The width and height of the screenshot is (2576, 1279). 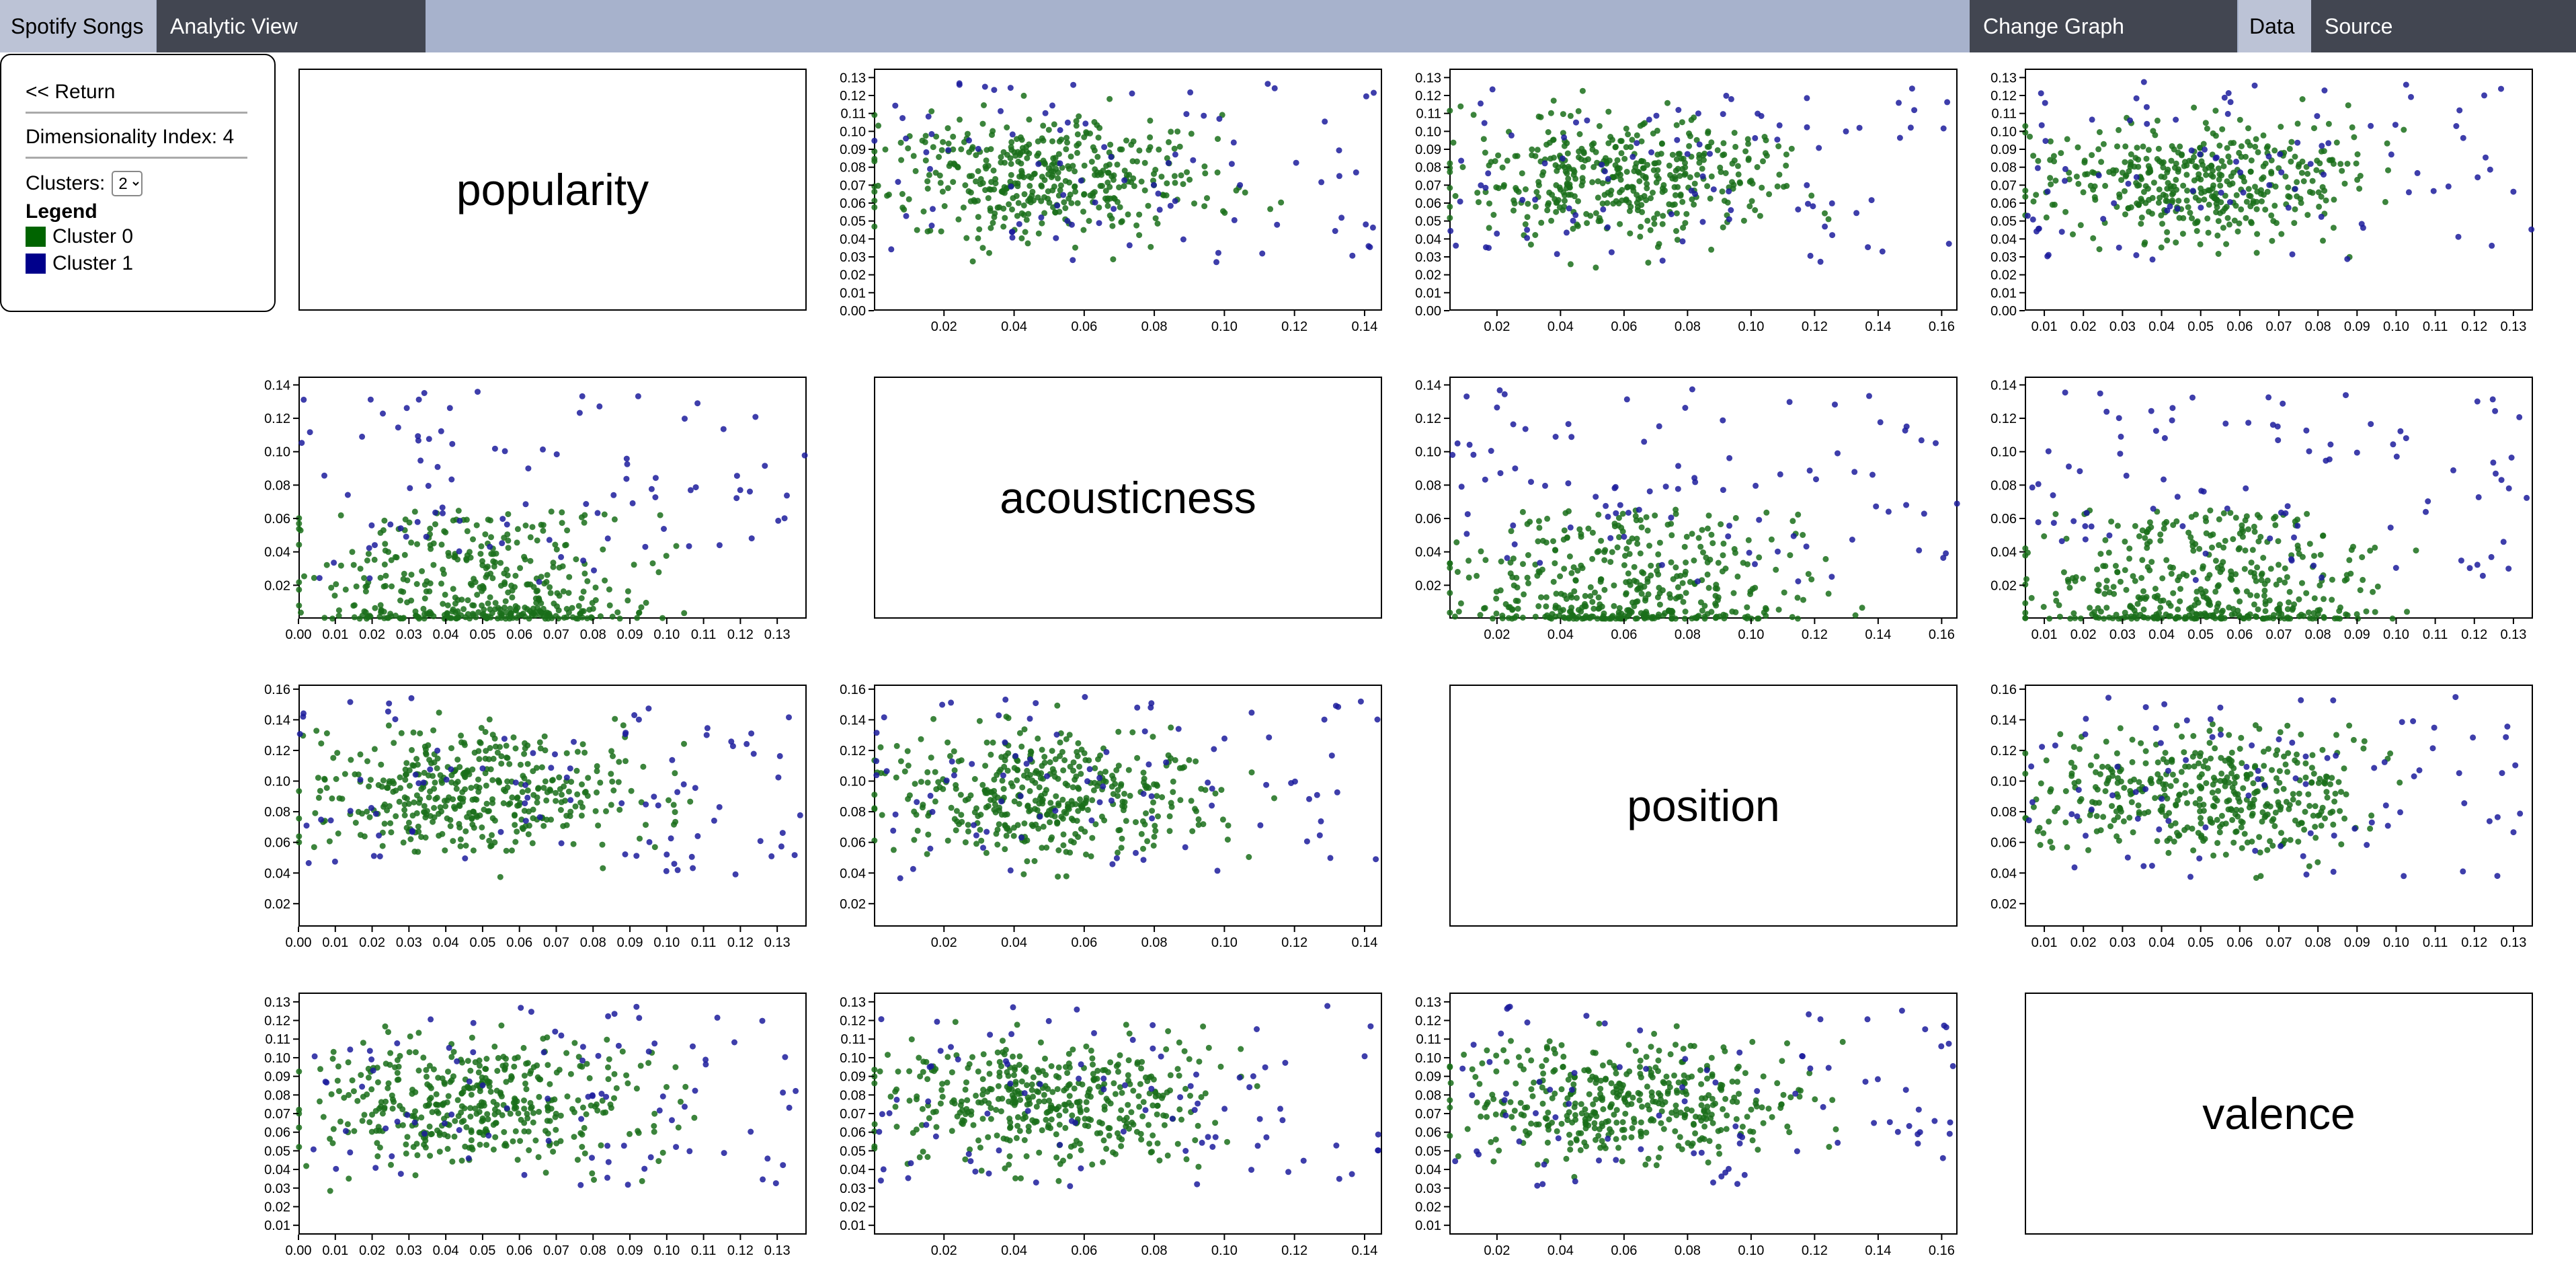 I want to click on analytic-view-link: Analytic View, so click(x=291, y=26).